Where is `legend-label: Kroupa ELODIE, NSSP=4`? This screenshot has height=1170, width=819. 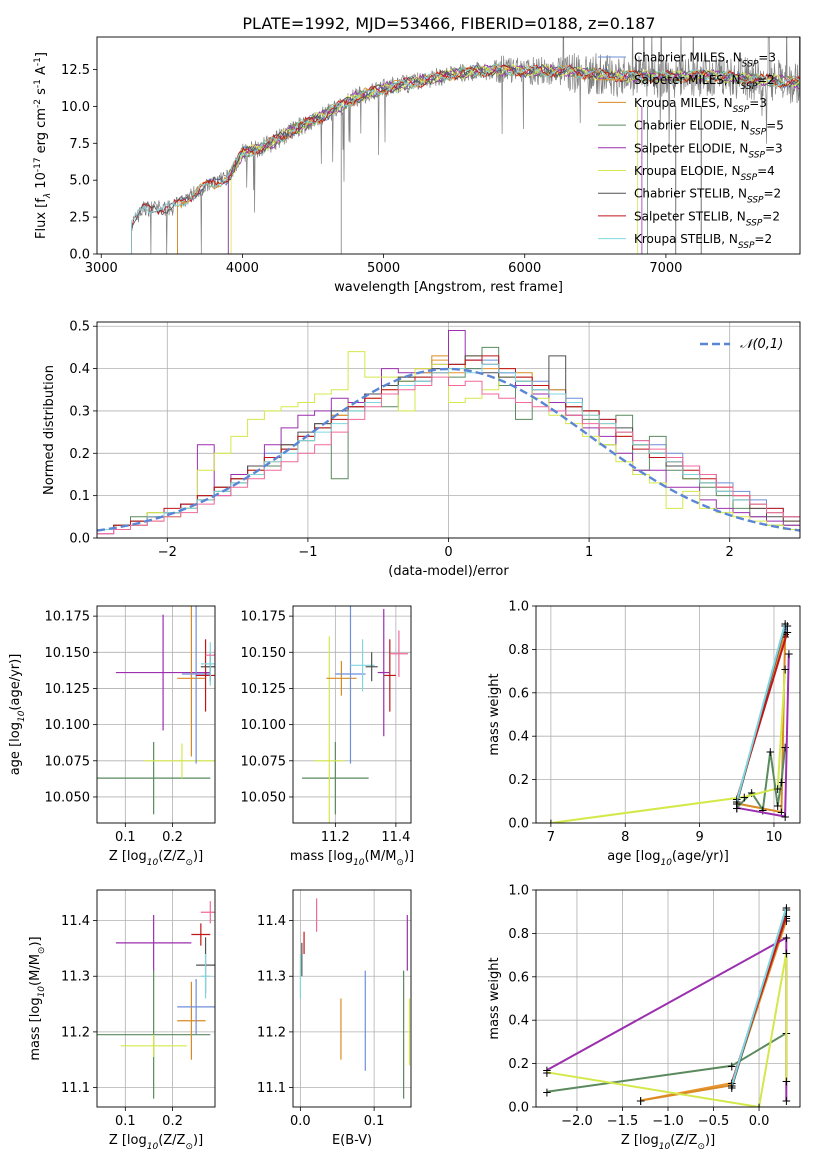
legend-label: Kroupa ELODIE, NSSP=4 is located at coordinates (704, 173).